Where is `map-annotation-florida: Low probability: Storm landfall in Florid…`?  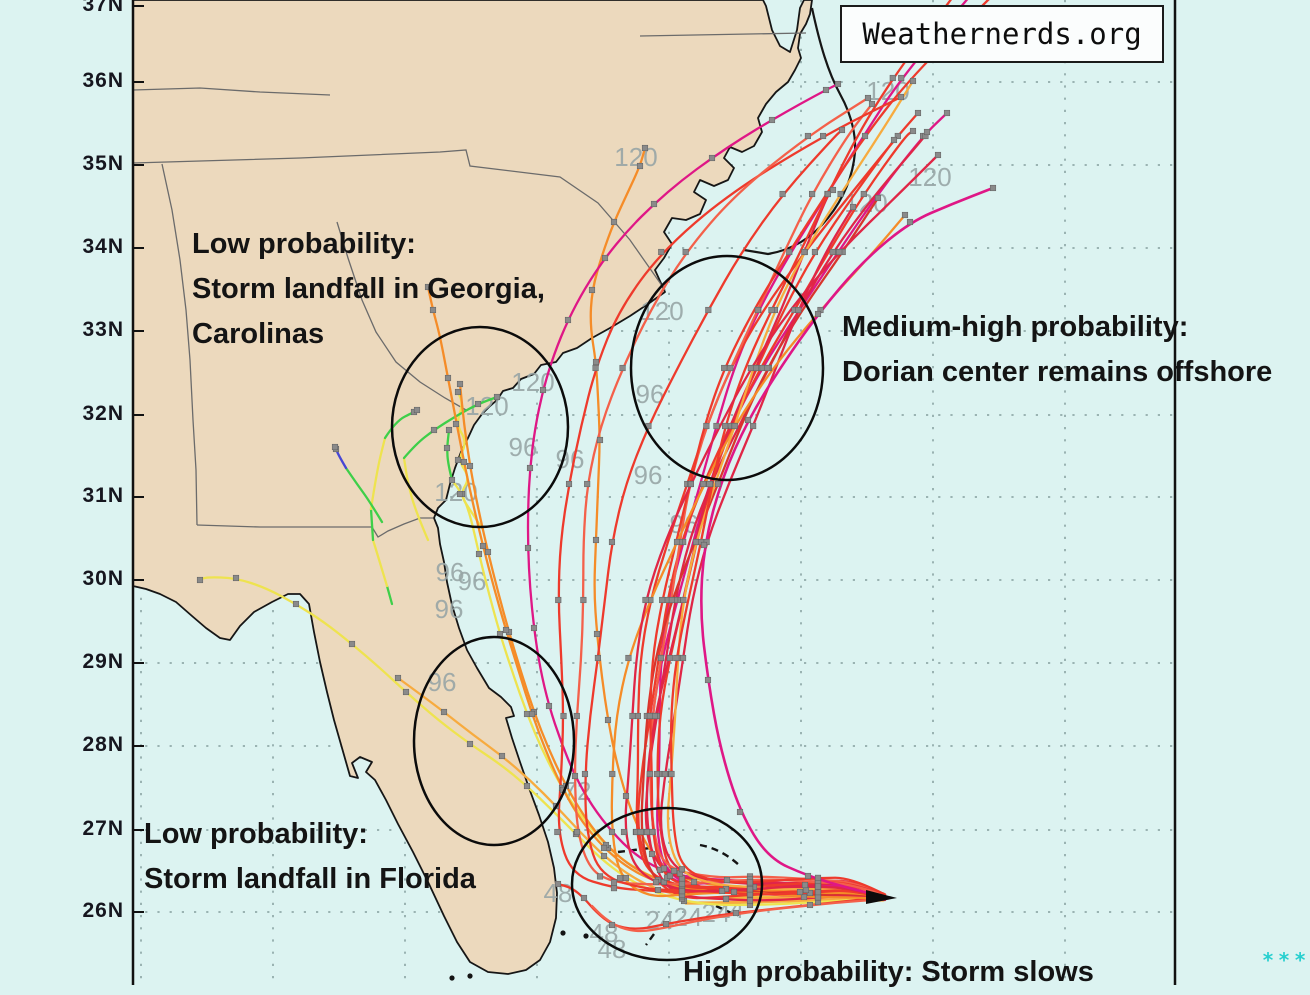
map-annotation-florida: Low probability: Storm landfall in Florid… is located at coordinates (310, 857).